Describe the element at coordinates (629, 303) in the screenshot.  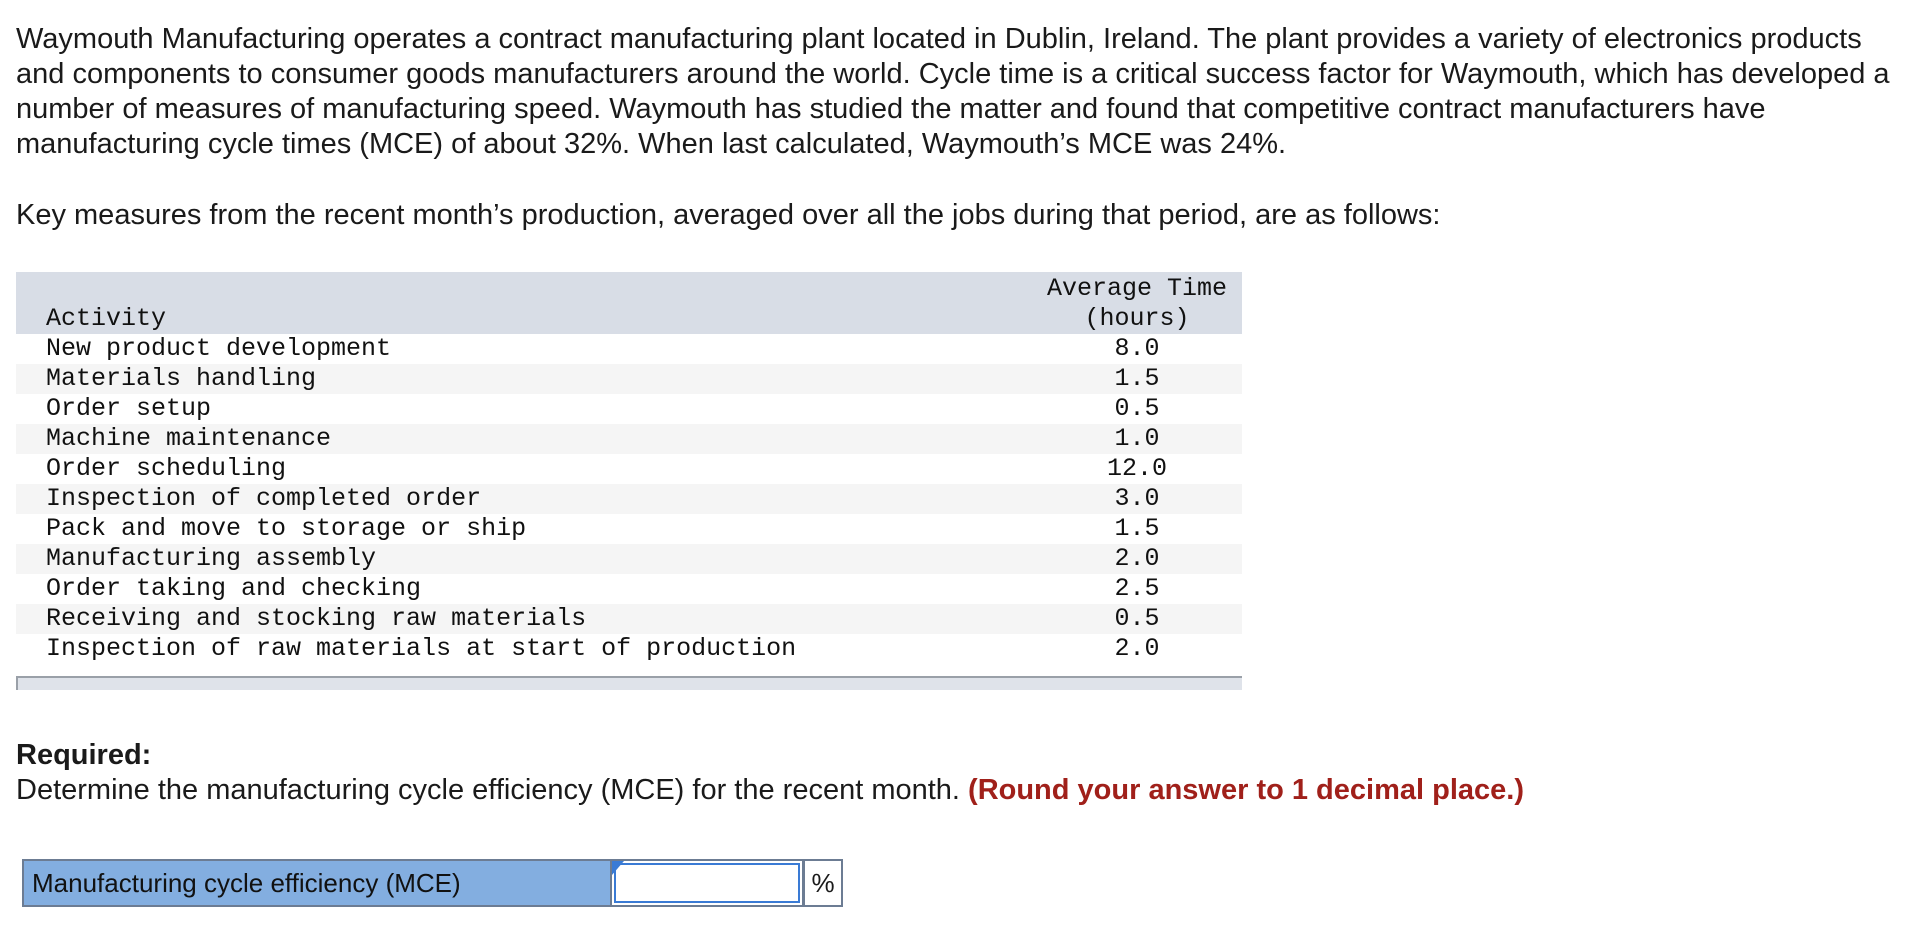
I see `table-header-row: Activity Average Time (hours)` at that location.